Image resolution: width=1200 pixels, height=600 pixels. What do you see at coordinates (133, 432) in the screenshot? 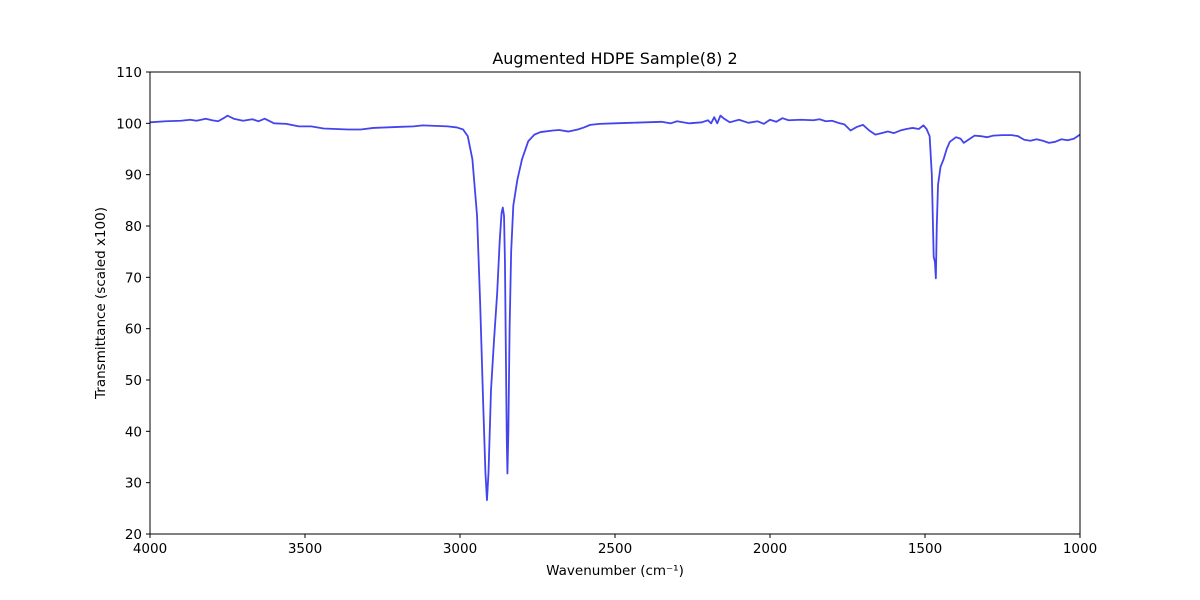
I see `y-tick-label: 40` at bounding box center [133, 432].